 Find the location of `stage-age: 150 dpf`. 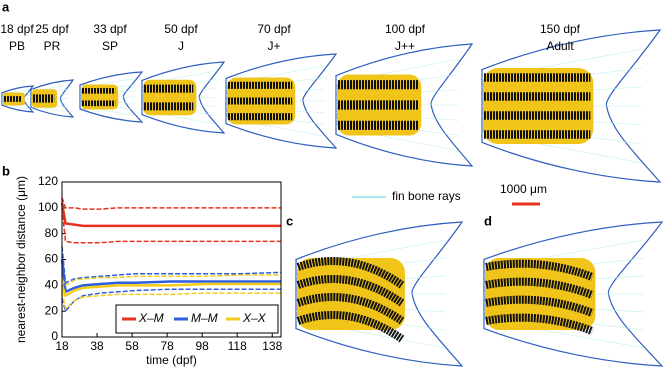

stage-age: 150 dpf is located at coordinates (560, 29).